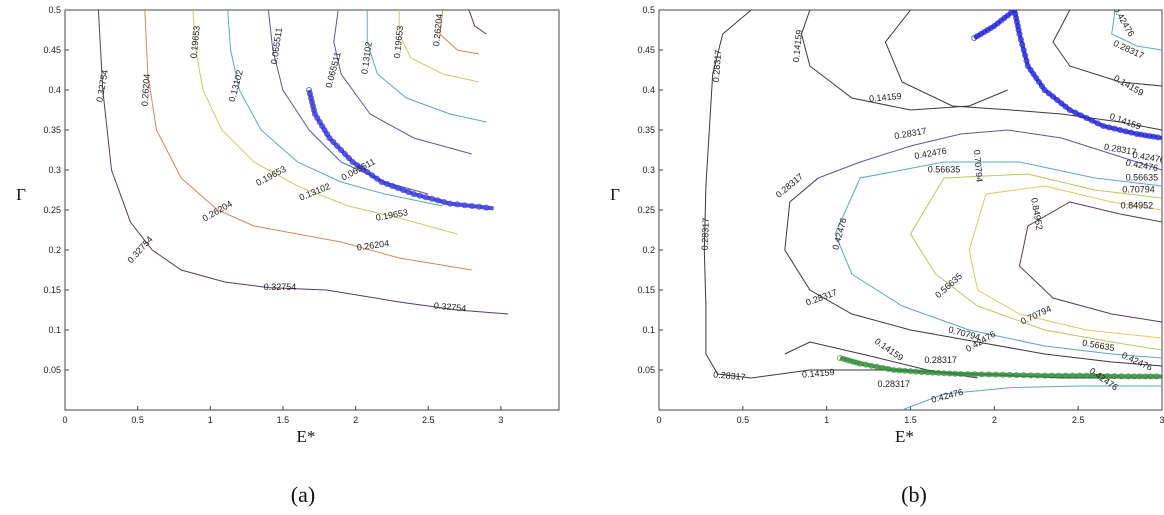 The width and height of the screenshot is (1164, 515). I want to click on y-tick-label: 0.4, so click(648, 90).